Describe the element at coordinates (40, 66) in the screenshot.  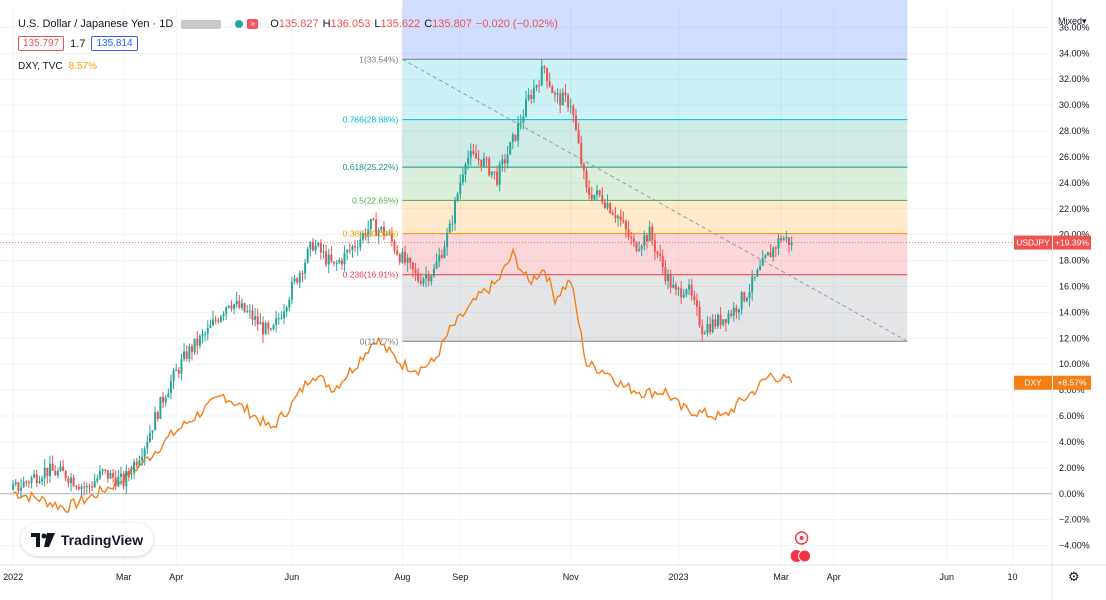
I see `compare-symbol: DXY, TVC` at that location.